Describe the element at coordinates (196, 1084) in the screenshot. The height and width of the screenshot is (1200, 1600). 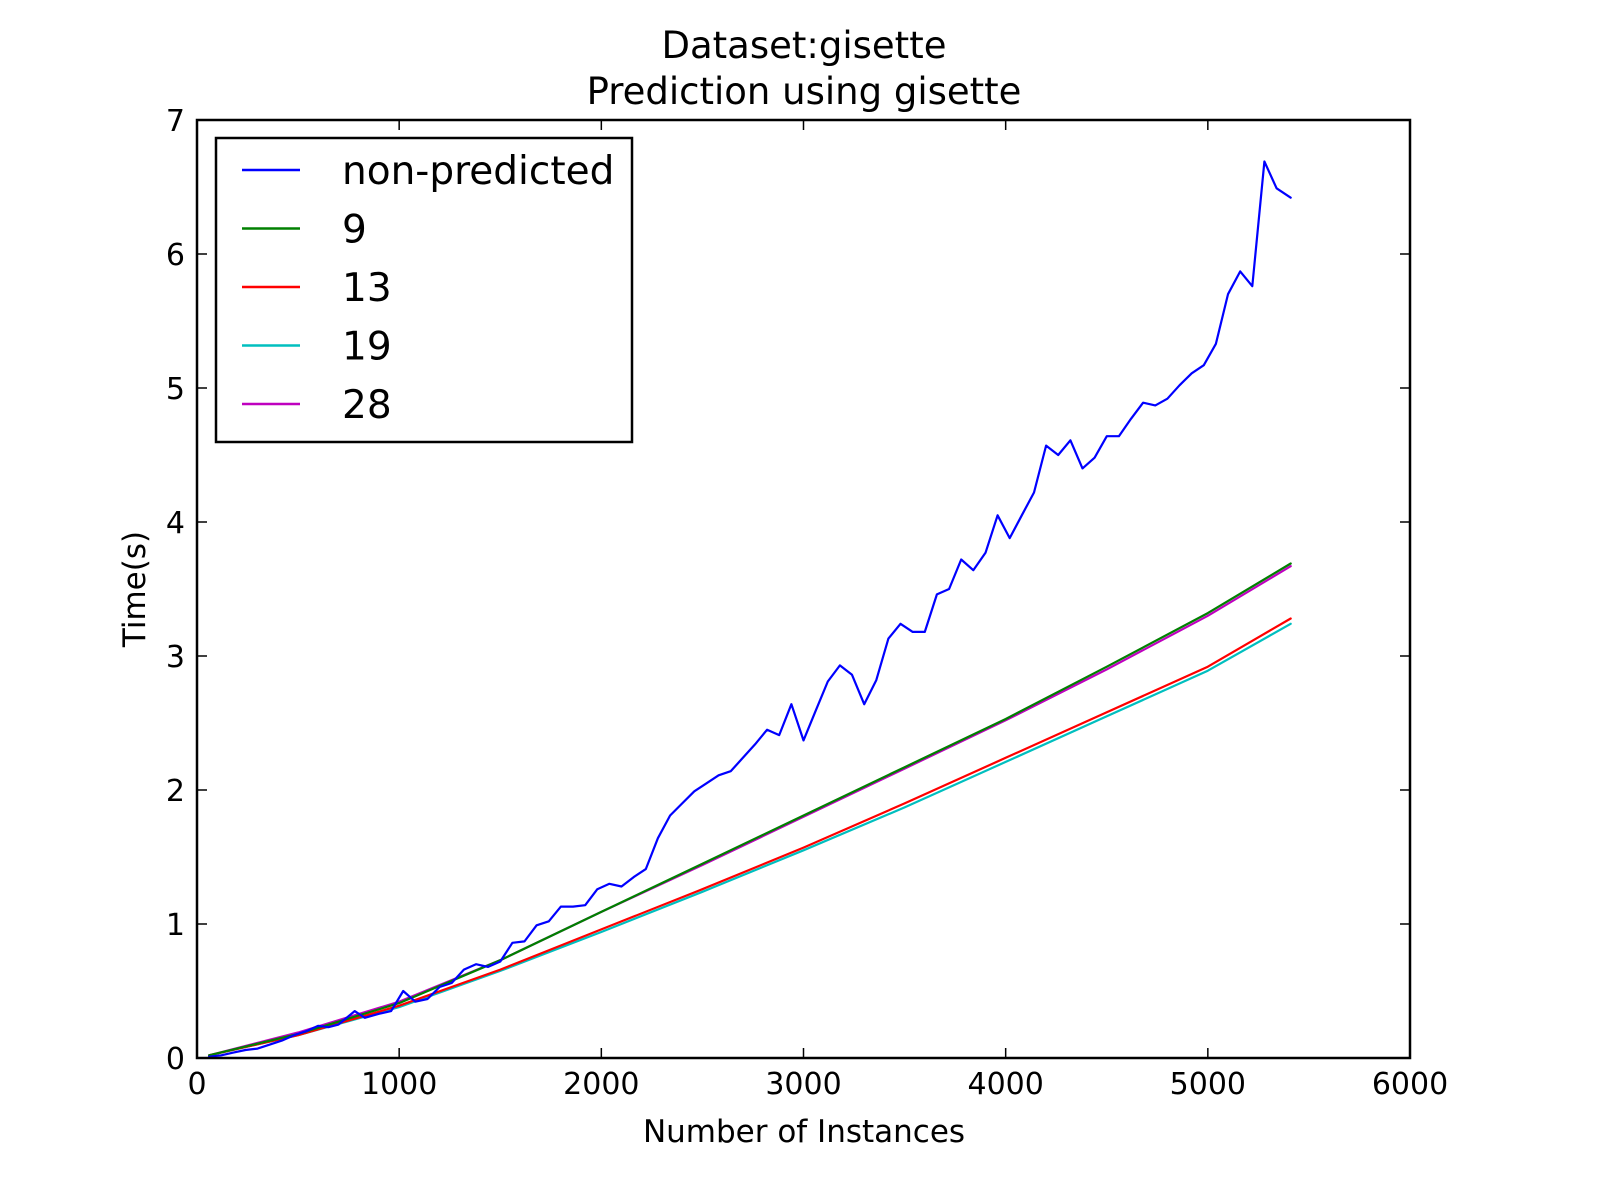
I see `x-tick-label: 0` at that location.